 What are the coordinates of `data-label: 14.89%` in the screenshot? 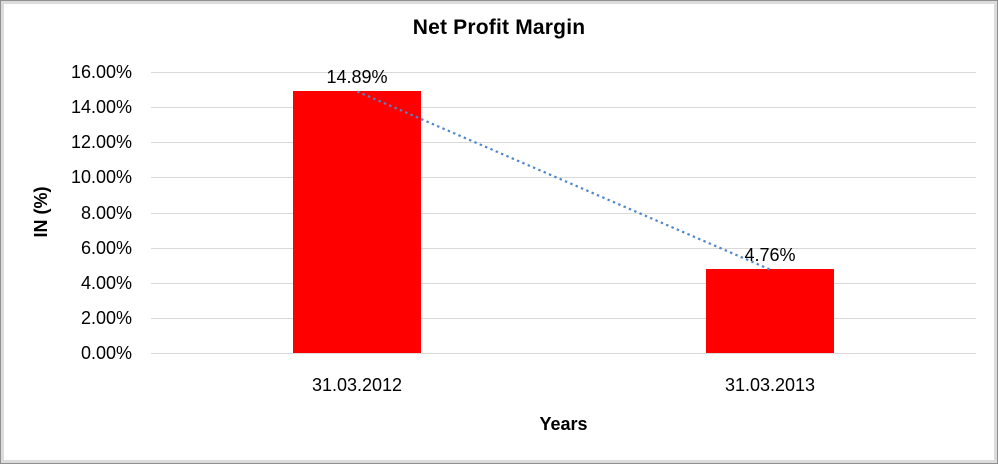 It's located at (357, 77).